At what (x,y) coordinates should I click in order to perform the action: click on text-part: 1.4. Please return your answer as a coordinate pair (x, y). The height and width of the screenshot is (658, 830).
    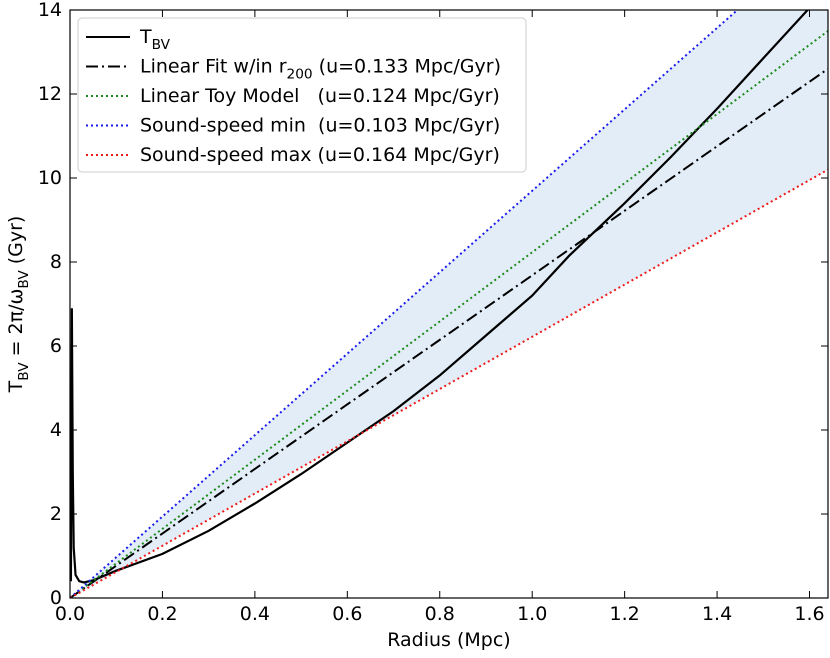
    Looking at the image, I should click on (717, 614).